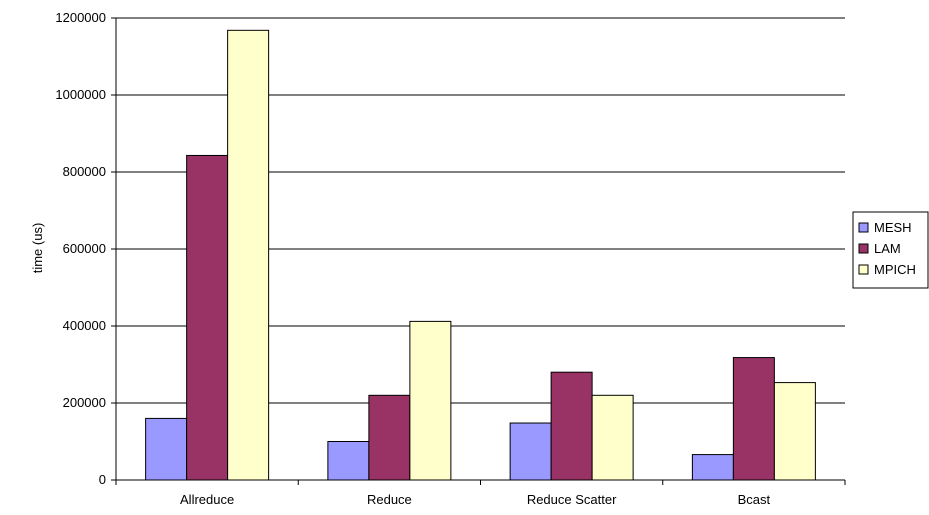  Describe the element at coordinates (84, 171) in the screenshot. I see `y-tick-label: 800000` at that location.